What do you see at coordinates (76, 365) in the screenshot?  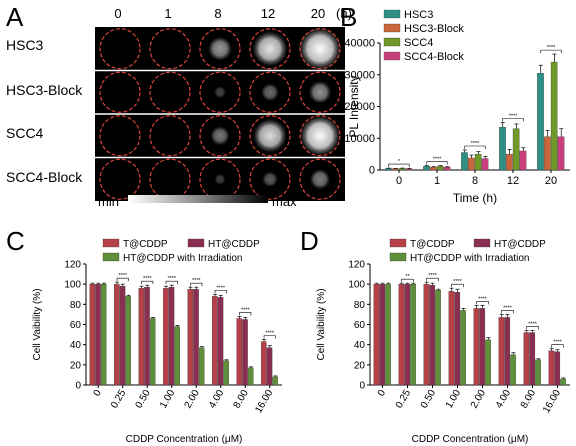 I see `y-tick-label: 20` at bounding box center [76, 365].